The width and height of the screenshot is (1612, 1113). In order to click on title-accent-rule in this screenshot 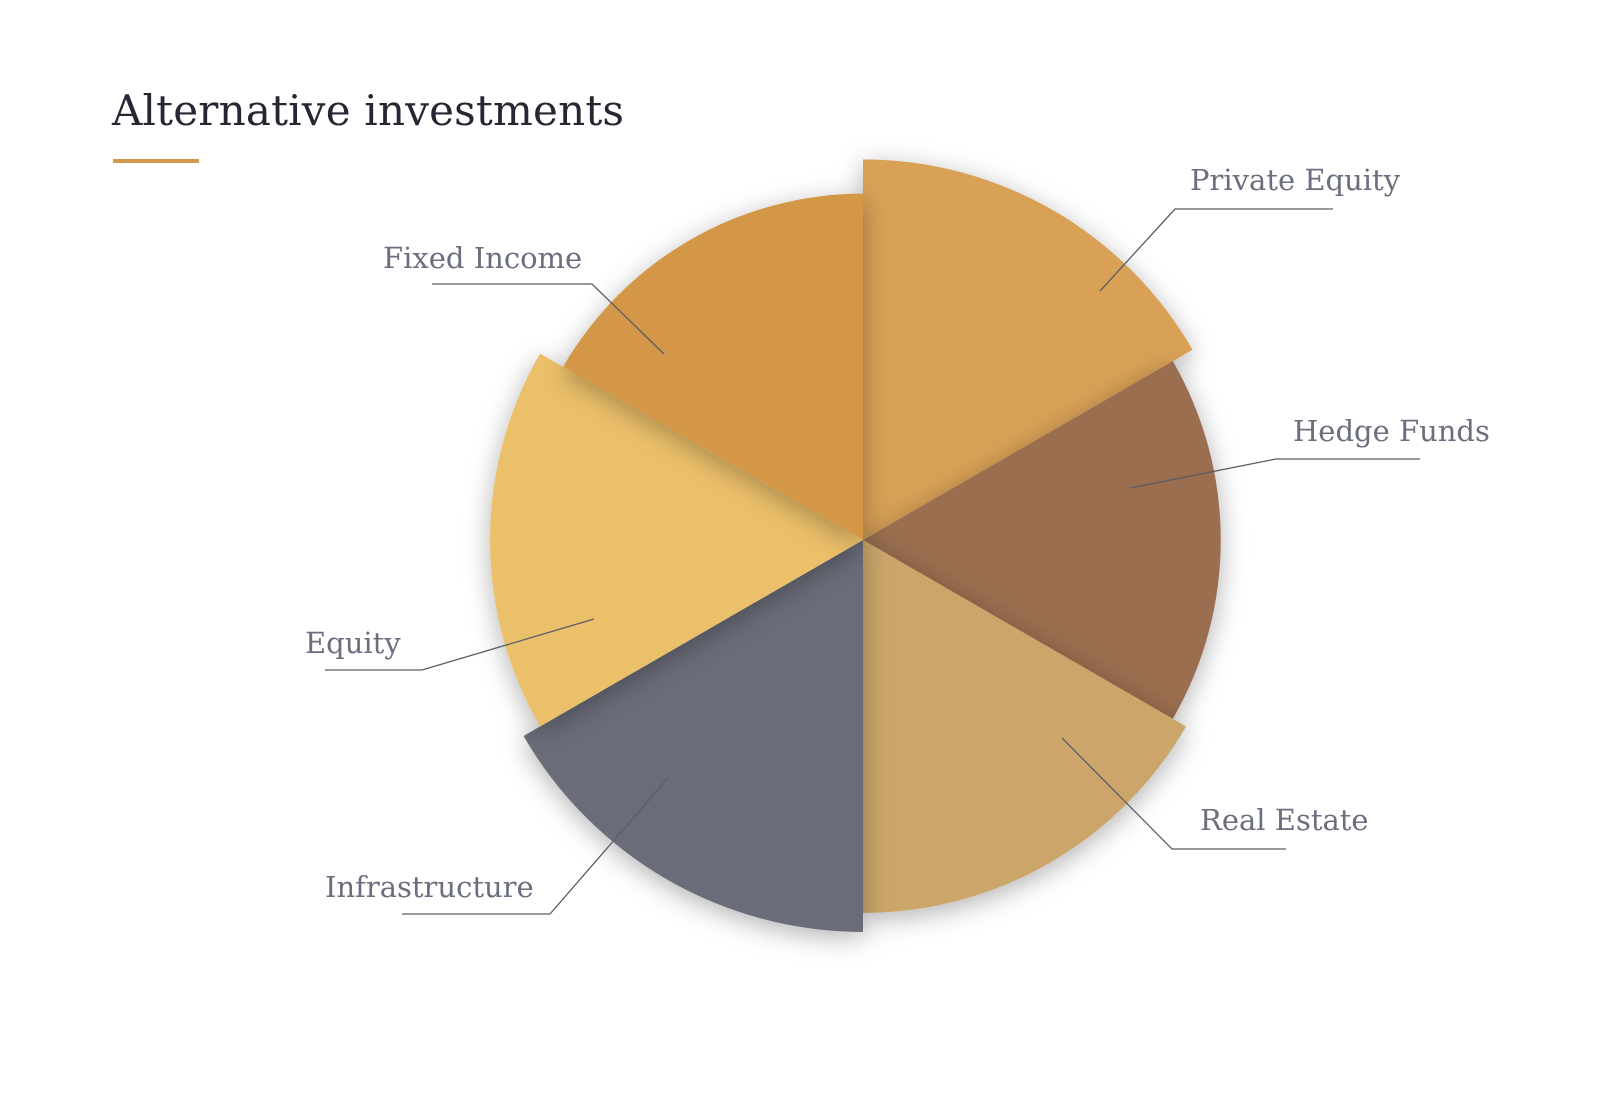, I will do `click(156, 161)`.